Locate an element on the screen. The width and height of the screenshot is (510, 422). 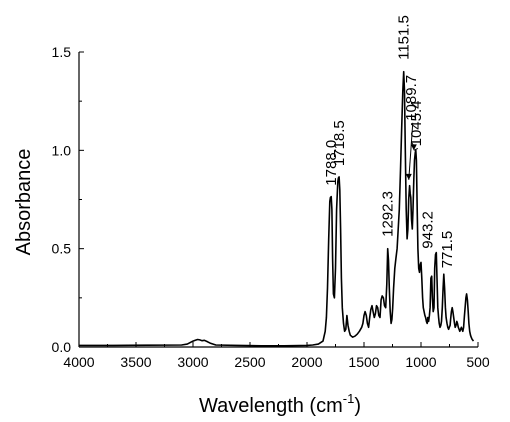
x-tick-label: 2000 is located at coordinates (306, 362).